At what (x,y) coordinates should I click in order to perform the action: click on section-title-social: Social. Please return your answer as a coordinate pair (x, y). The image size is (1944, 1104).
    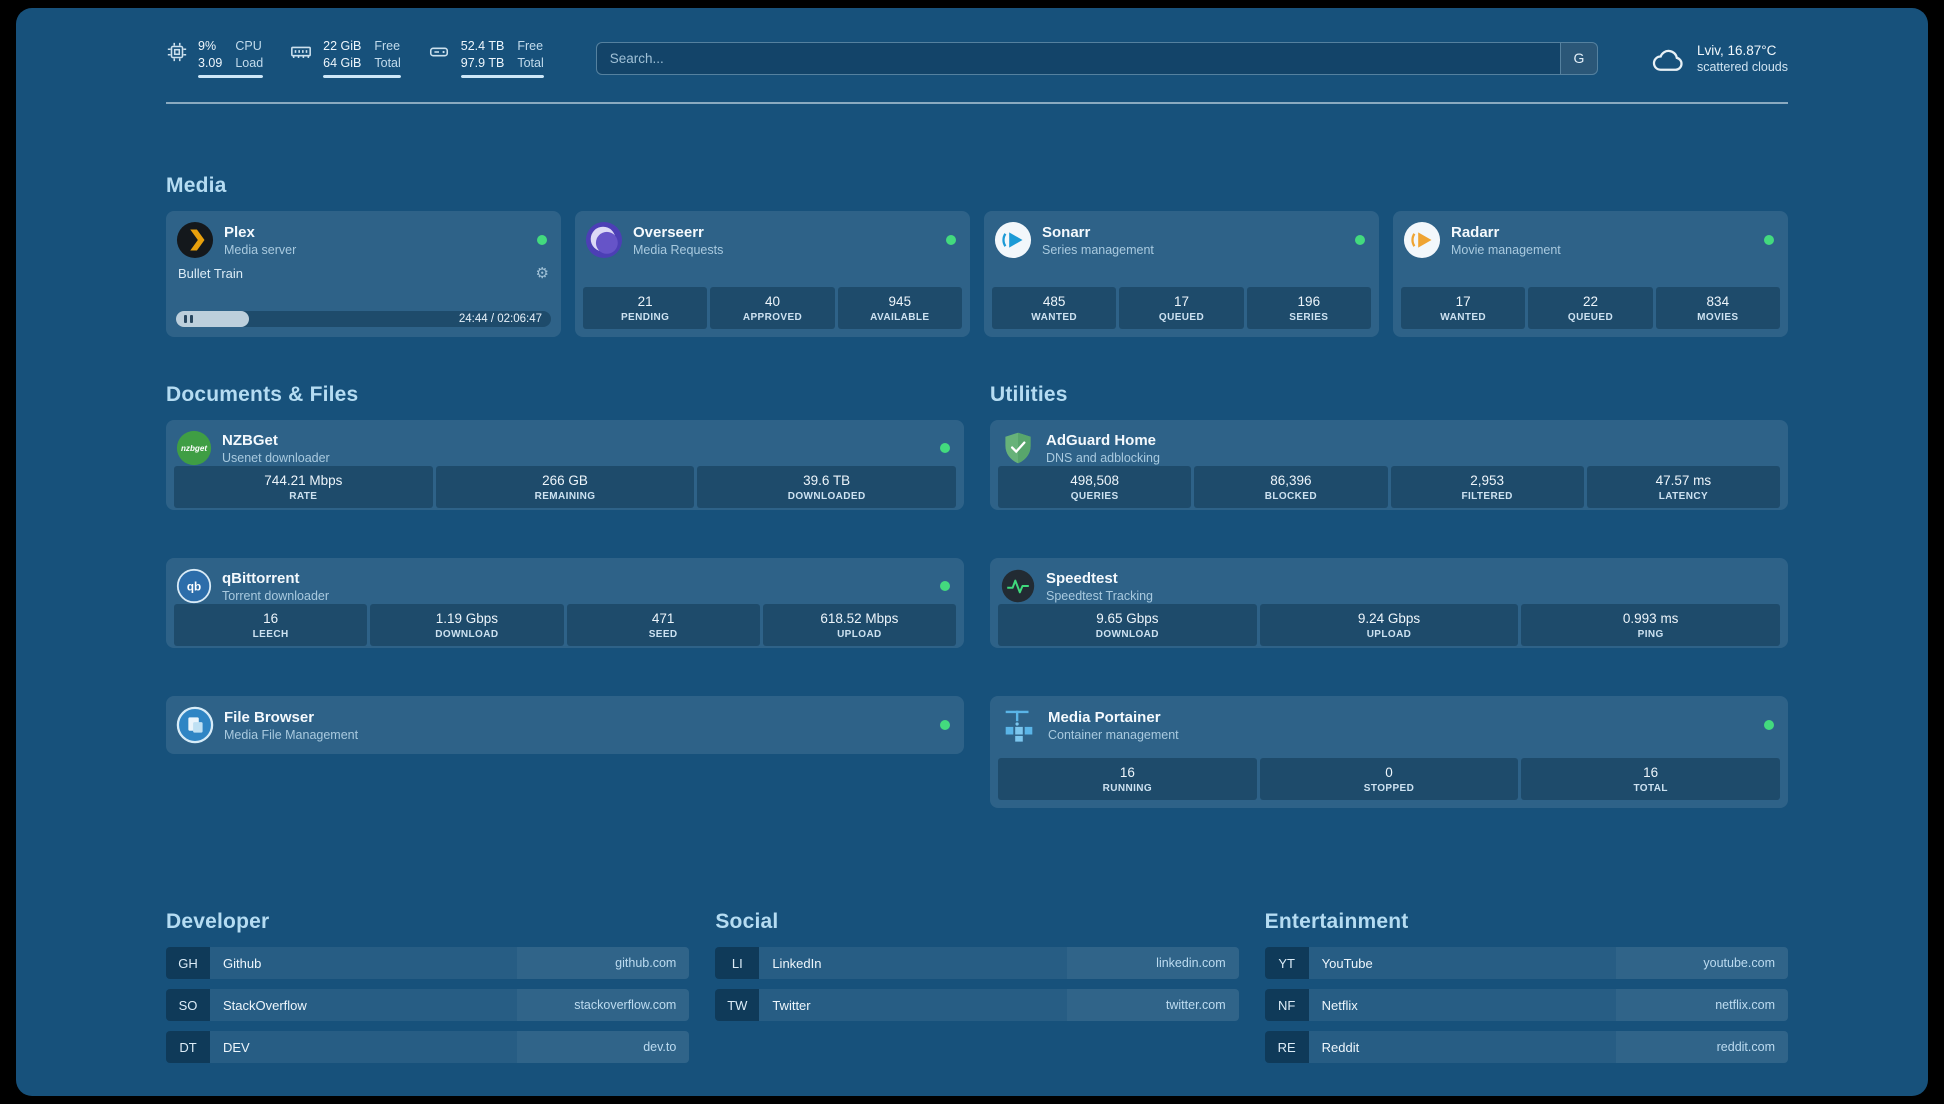
    Looking at the image, I should click on (747, 921).